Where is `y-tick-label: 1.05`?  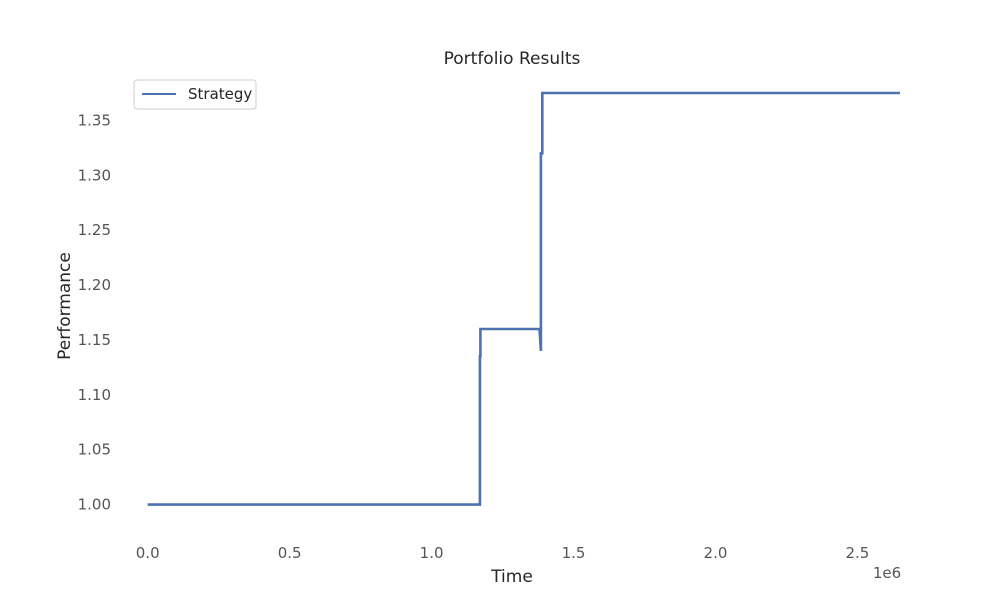 y-tick-label: 1.05 is located at coordinates (94, 450).